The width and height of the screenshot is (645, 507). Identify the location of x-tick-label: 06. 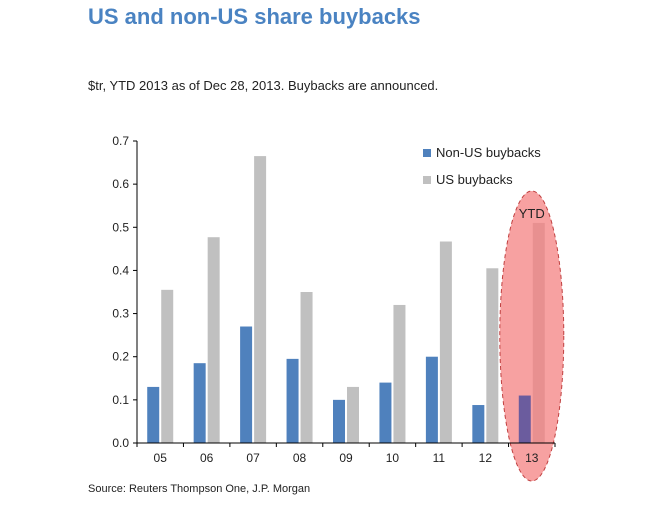
(207, 458).